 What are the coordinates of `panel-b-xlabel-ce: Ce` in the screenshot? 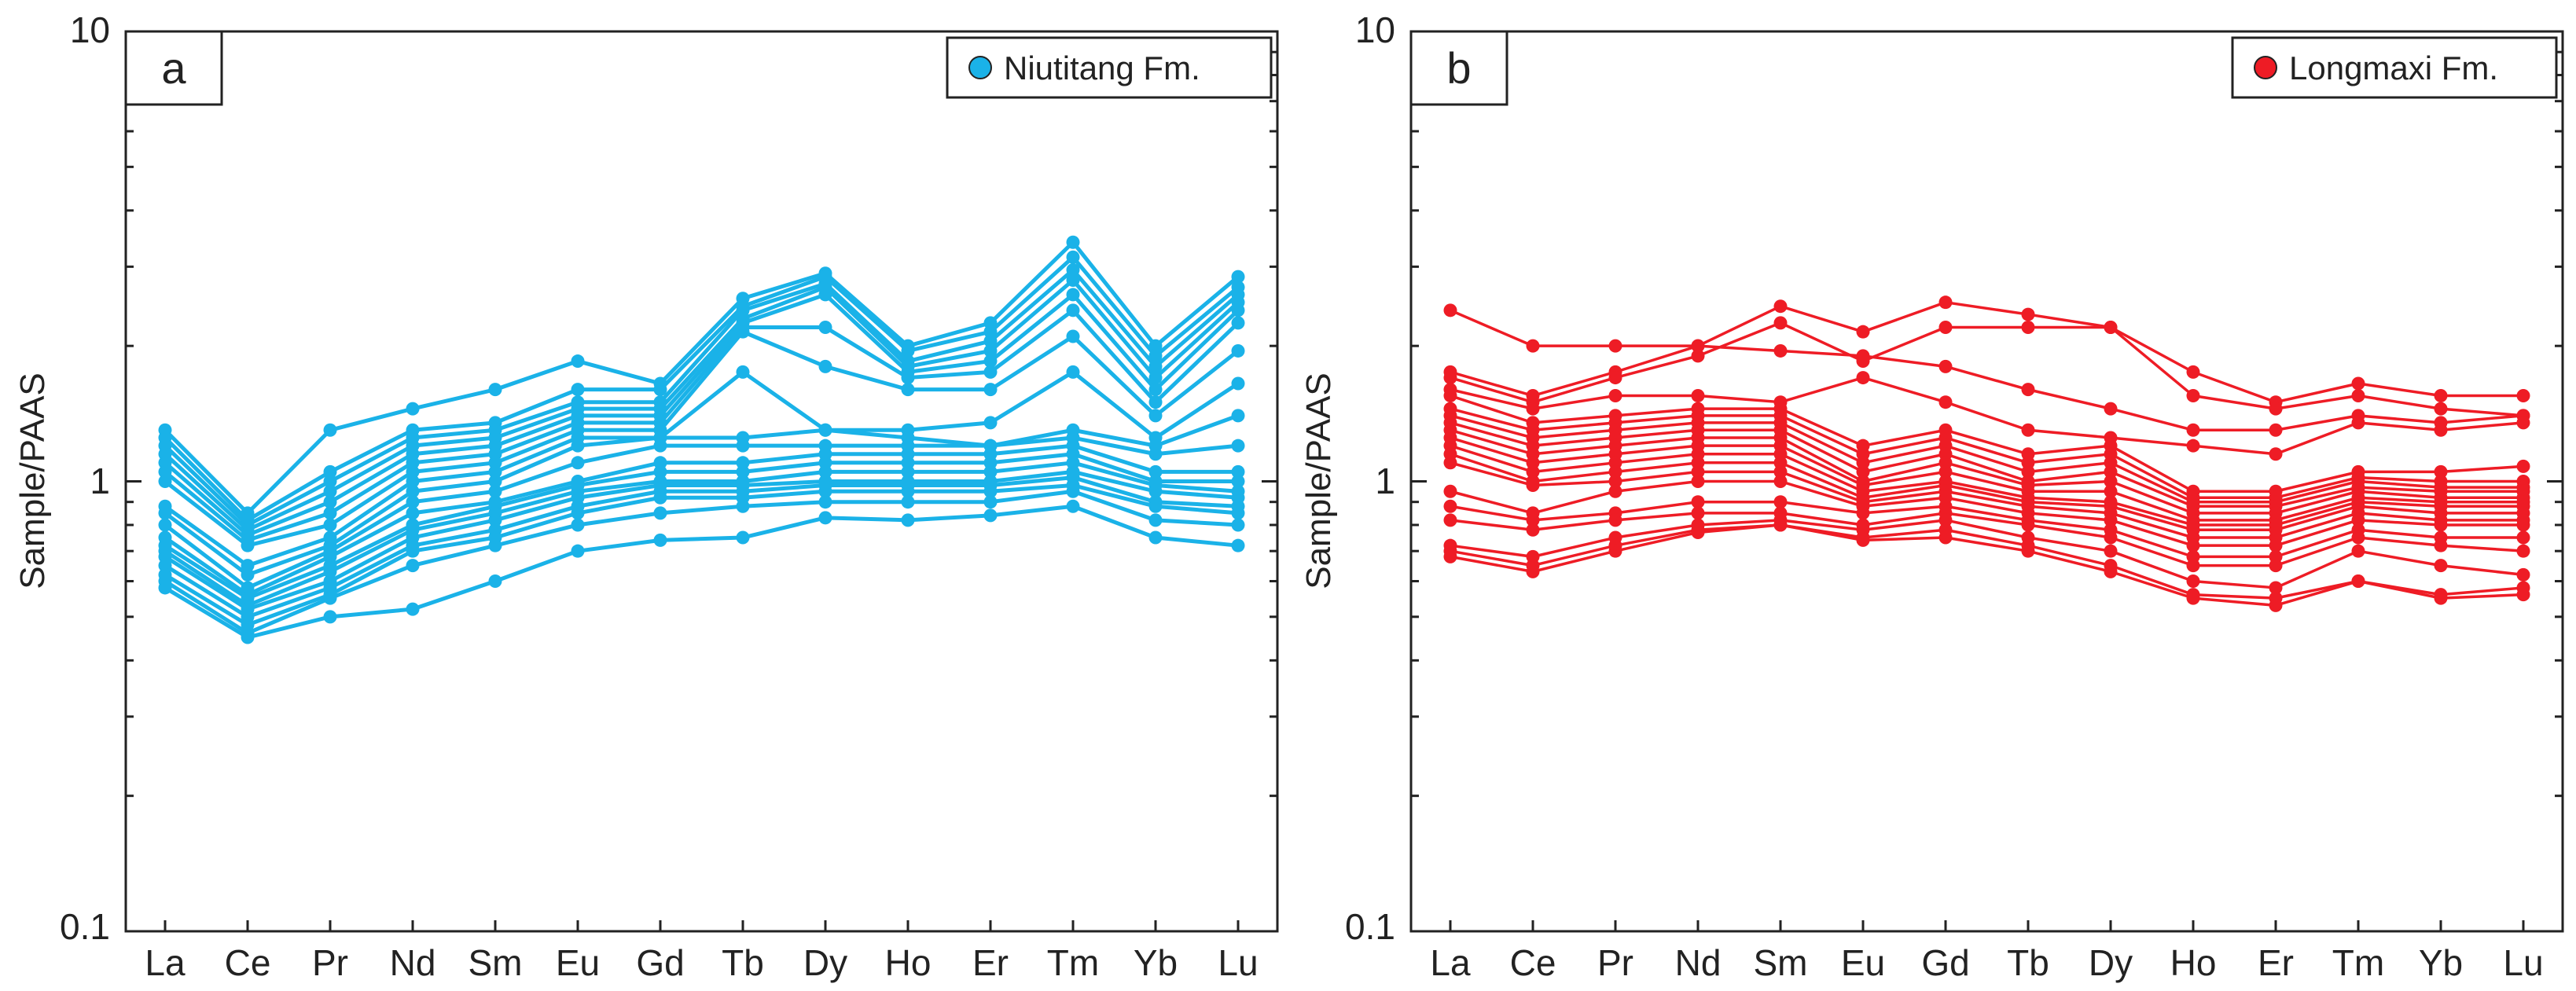 It's located at (1533, 962).